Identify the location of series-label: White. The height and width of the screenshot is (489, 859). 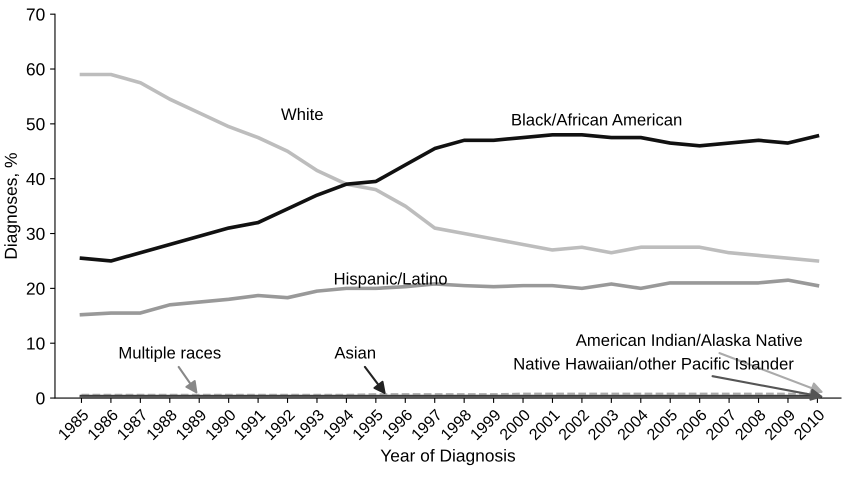
(302, 114).